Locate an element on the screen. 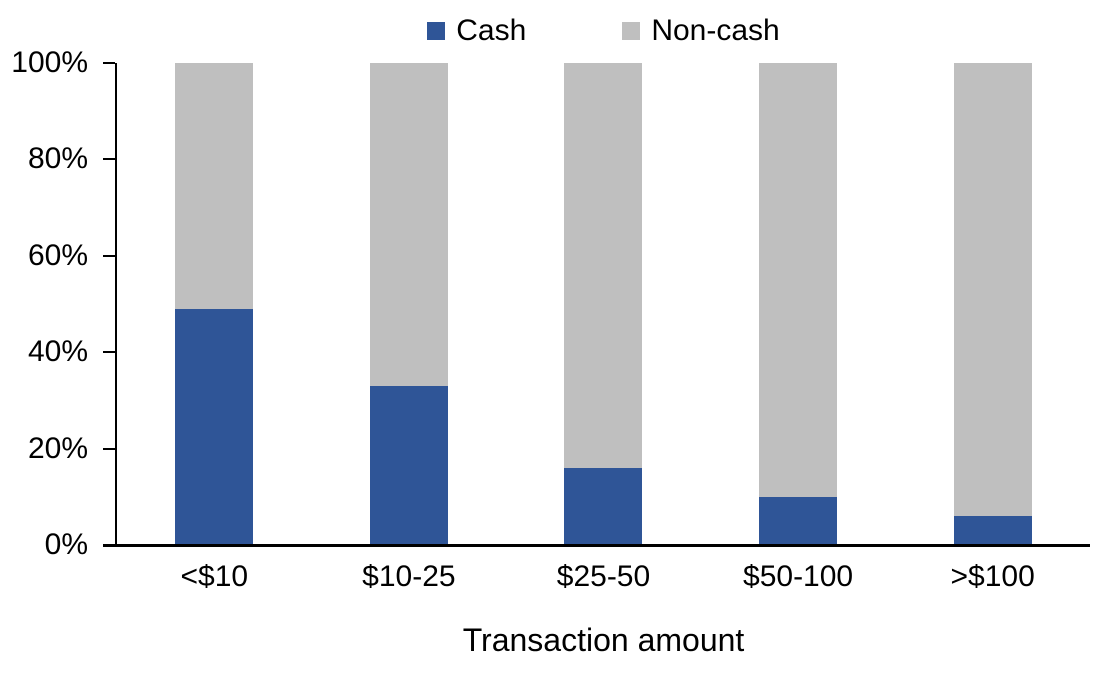  x-tick-label: >$100 is located at coordinates (992, 576).